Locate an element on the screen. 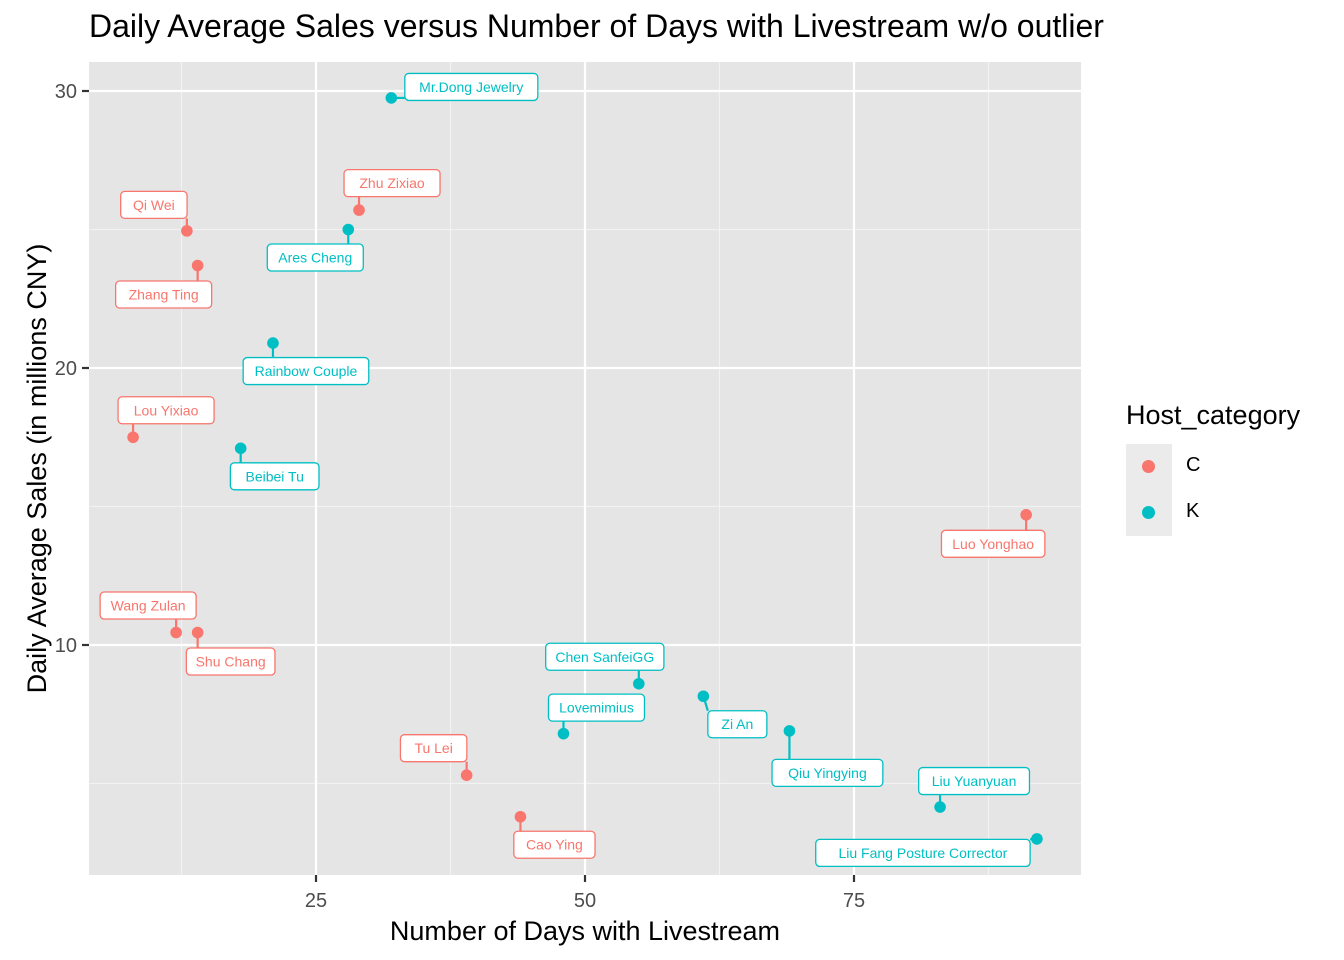 This screenshot has height=960, width=1344. data-label-text: Luo Yonghao is located at coordinates (993, 544).